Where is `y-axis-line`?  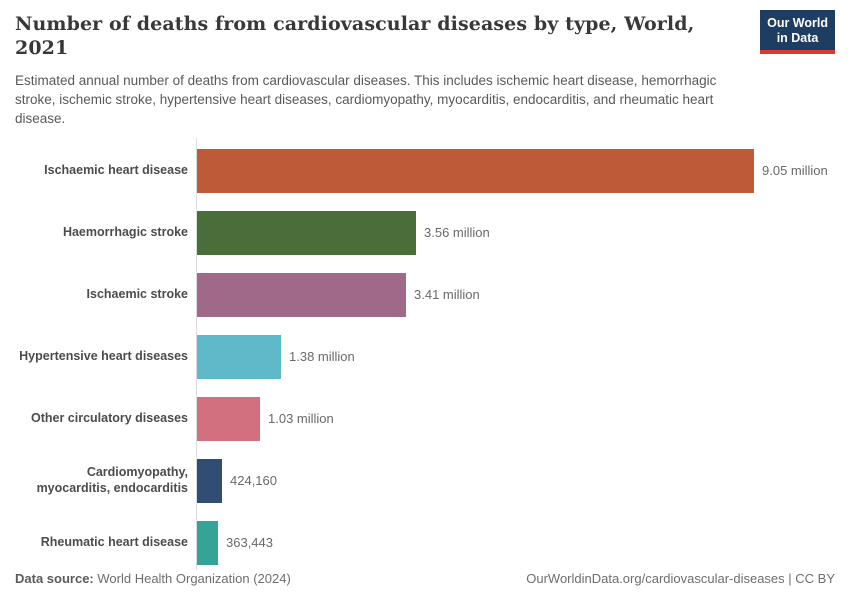 y-axis-line is located at coordinates (196, 353).